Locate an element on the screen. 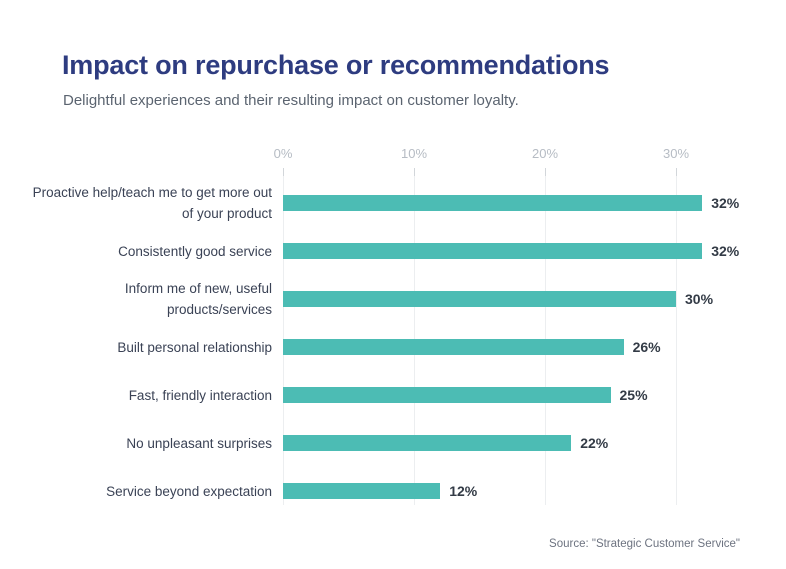  bar-value-label: 25% is located at coordinates (633, 395).